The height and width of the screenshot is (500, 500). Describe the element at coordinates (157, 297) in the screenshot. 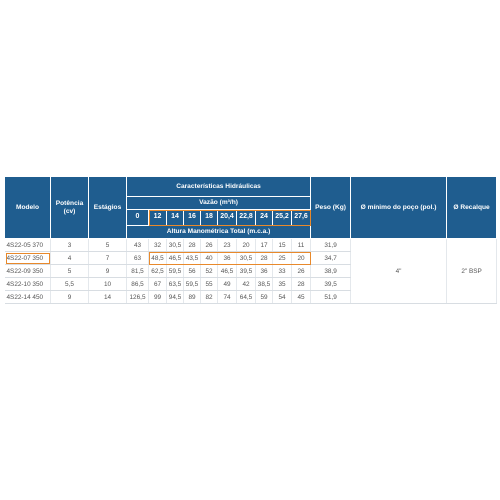

I see `altura-cell: 99` at that location.